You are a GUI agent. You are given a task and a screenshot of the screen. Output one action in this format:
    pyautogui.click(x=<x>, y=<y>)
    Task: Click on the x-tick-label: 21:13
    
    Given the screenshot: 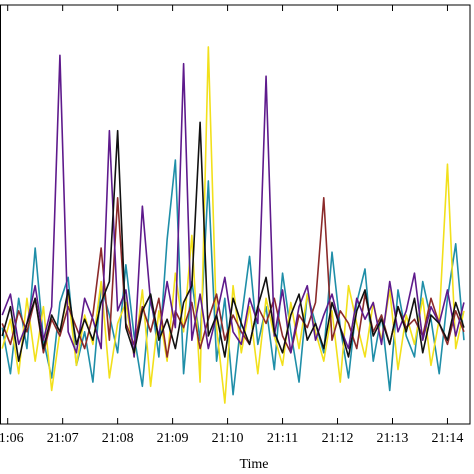 What is the action you would take?
    pyautogui.click(x=393, y=438)
    